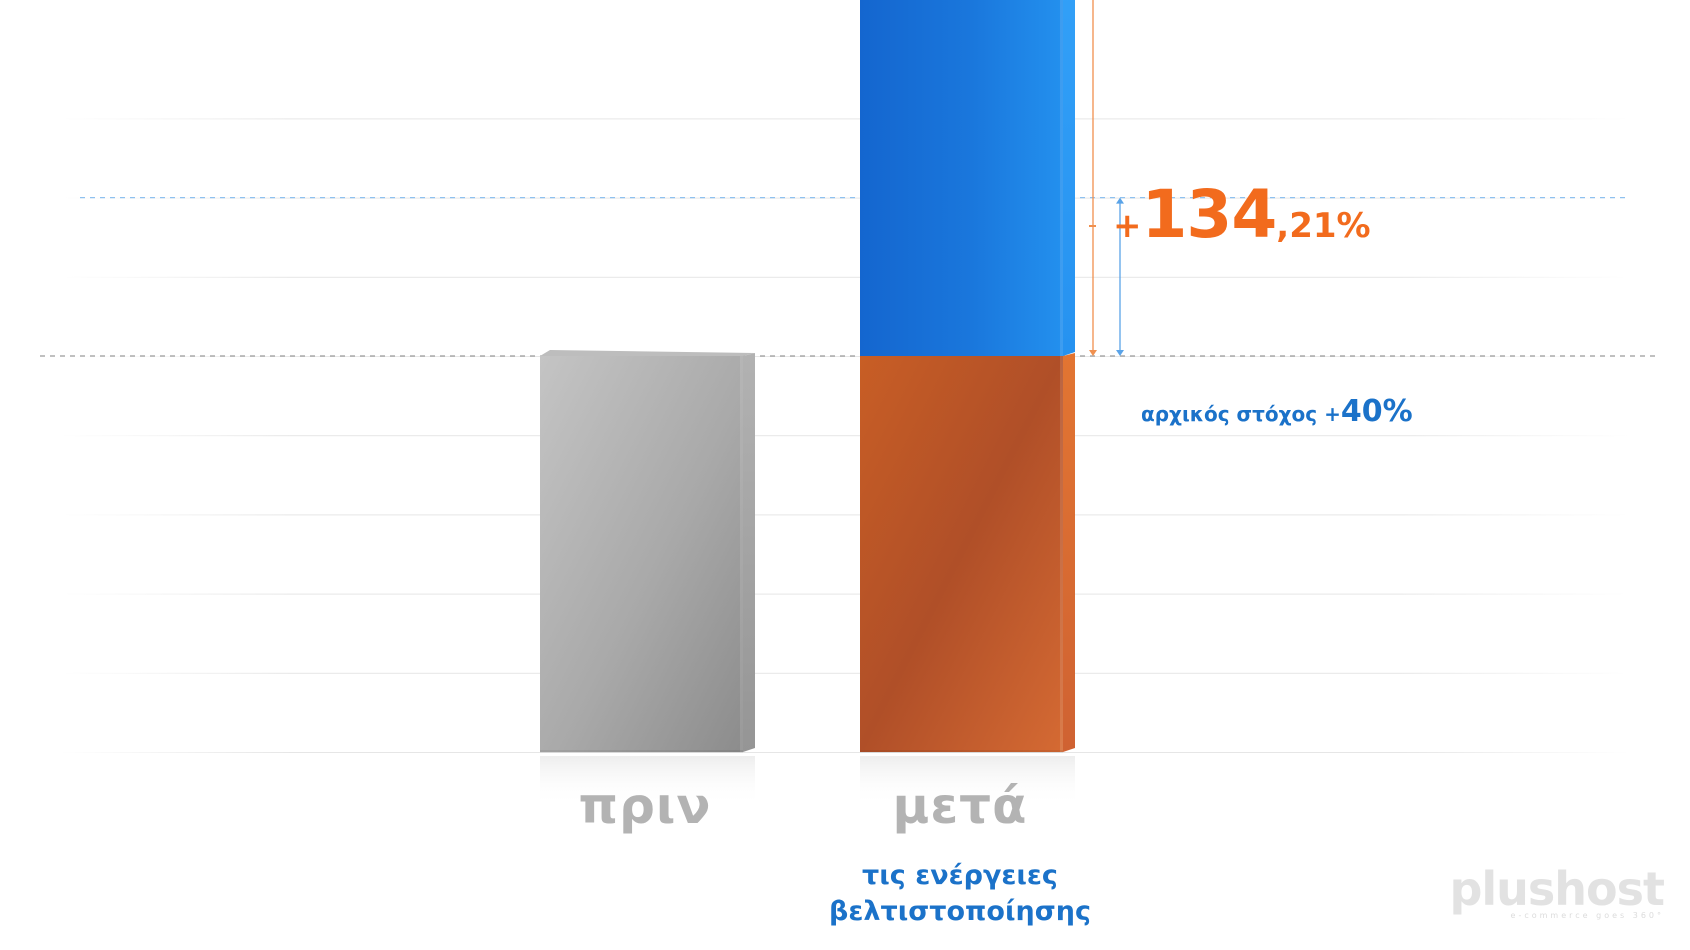 The height and width of the screenshot is (950, 1690). I want to click on increase-annotation: +134,21%, so click(1242, 214).